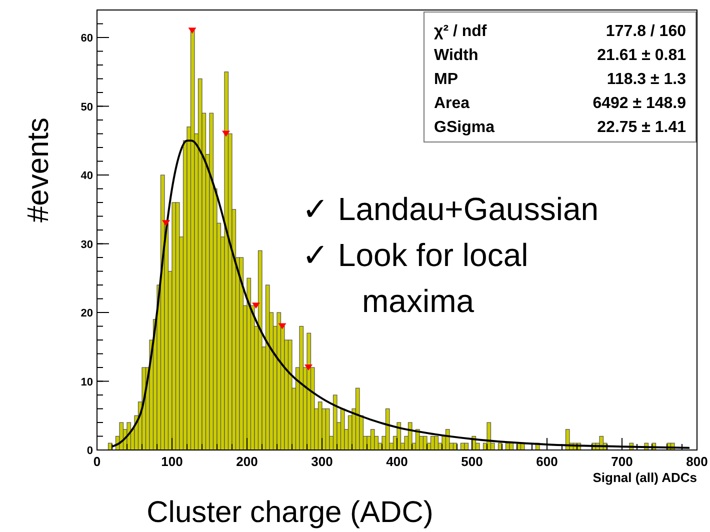 The width and height of the screenshot is (710, 532). What do you see at coordinates (452, 103) in the screenshot?
I see `annotation: Area` at bounding box center [452, 103].